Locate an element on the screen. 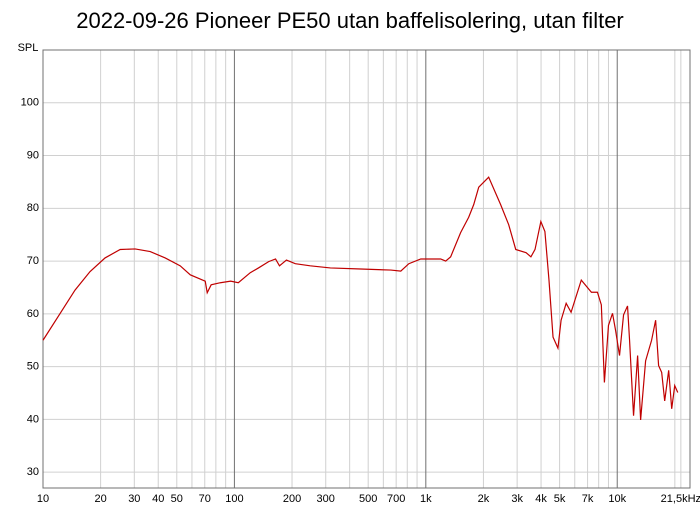 The width and height of the screenshot is (700, 505). x-tick-label: 10k is located at coordinates (617, 499).